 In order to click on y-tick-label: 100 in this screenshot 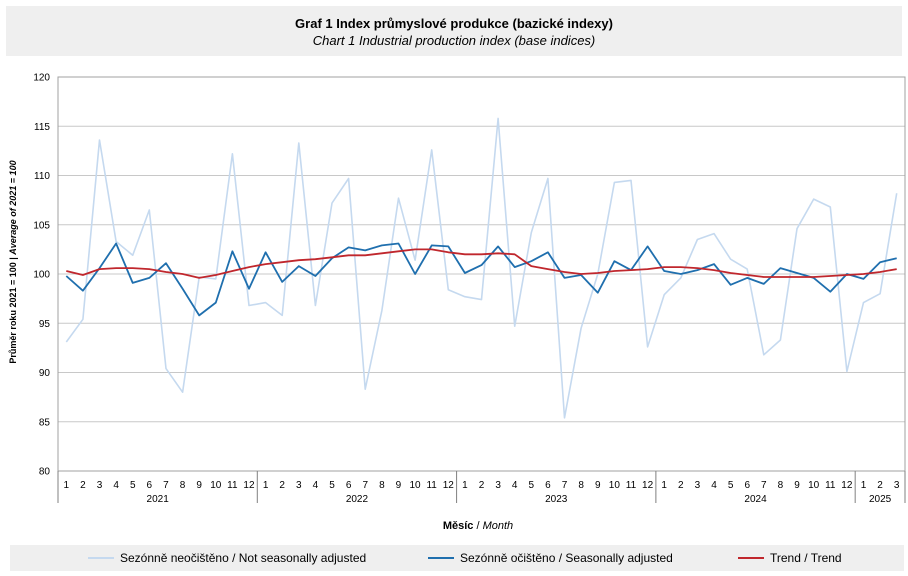, I will do `click(41, 275)`.